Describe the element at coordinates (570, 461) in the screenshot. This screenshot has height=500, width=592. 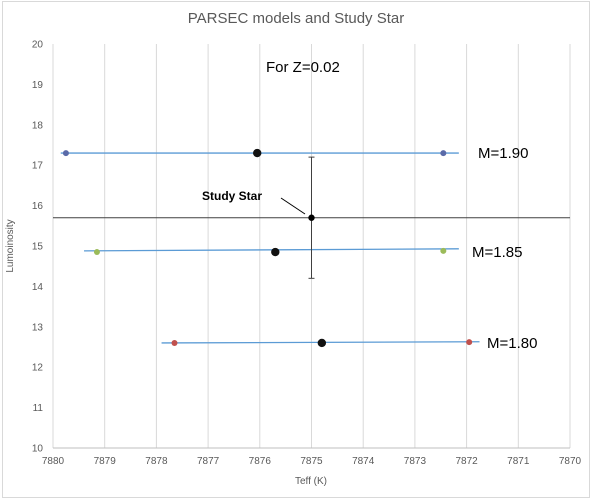
I see `x-tick-label: 7870` at that location.